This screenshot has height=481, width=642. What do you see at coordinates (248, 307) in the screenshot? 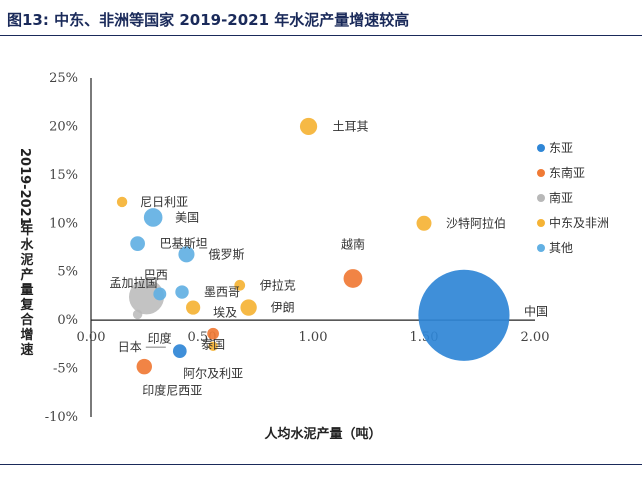
I see `bubble-伊朗` at bounding box center [248, 307].